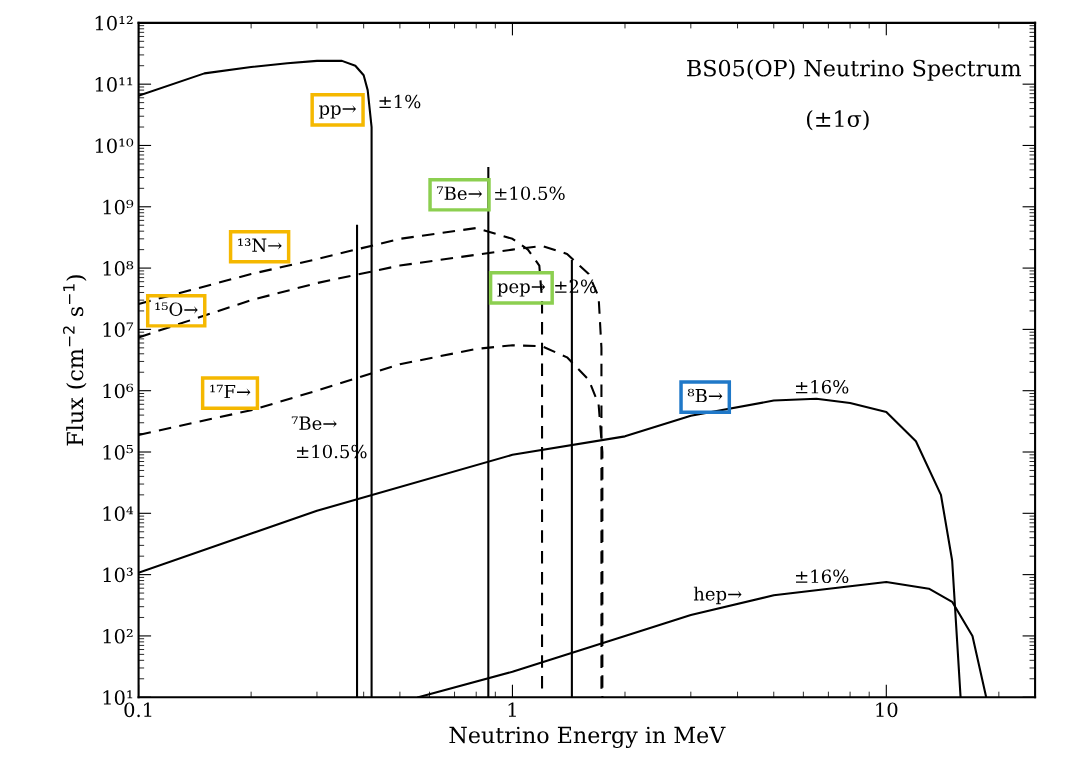 Image resolution: width=1066 pixels, height=762 pixels. Describe the element at coordinates (587, 737) in the screenshot. I see `x-axis-title: Neutrino Energy in MeV` at that location.